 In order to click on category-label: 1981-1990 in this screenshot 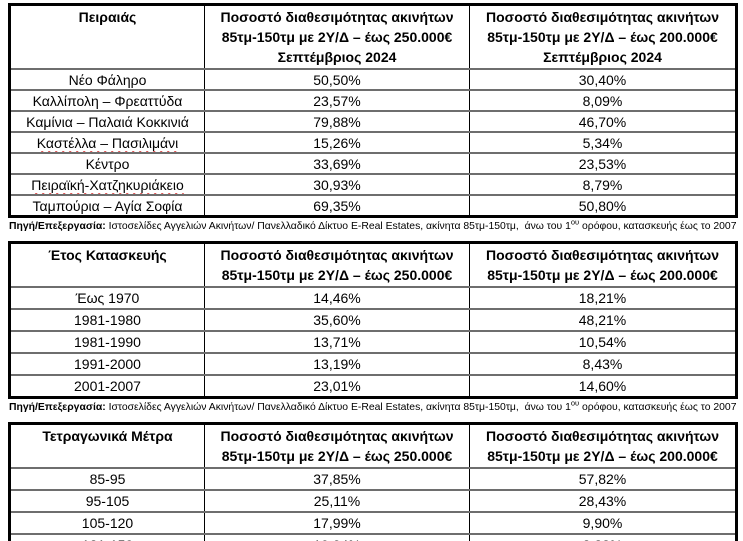, I will do `click(107, 341)`.